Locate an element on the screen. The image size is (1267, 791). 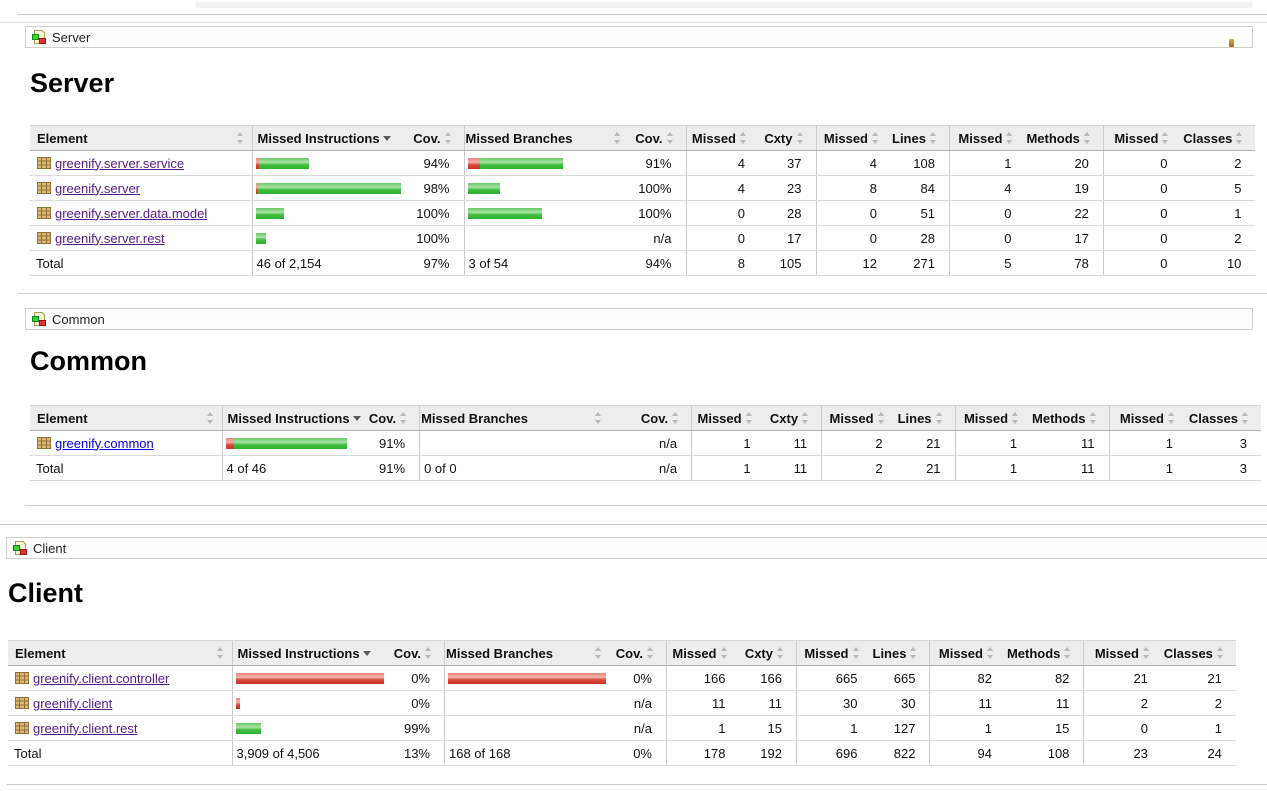
counter-cell: 1 is located at coordinates (1218, 213).